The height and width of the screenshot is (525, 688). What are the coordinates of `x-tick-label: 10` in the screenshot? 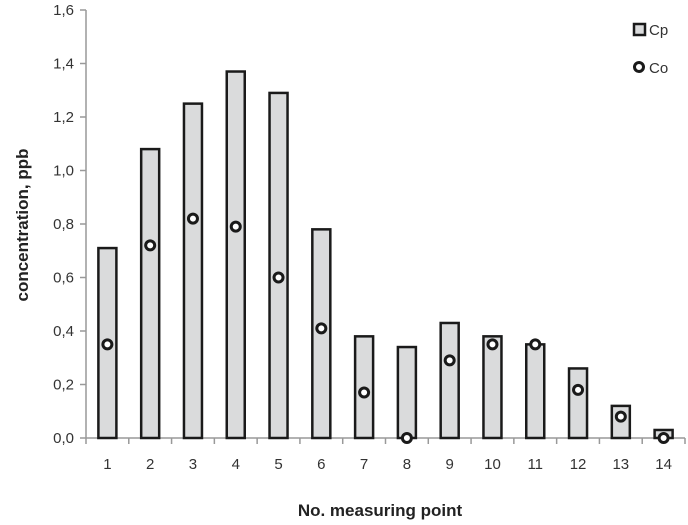 It's located at (492, 464).